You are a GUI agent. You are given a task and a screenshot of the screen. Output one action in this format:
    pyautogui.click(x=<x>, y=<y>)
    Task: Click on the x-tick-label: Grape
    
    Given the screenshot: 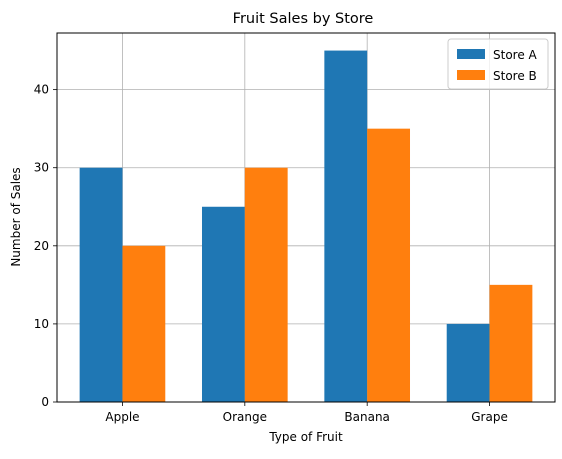 What is the action you would take?
    pyautogui.click(x=489, y=417)
    